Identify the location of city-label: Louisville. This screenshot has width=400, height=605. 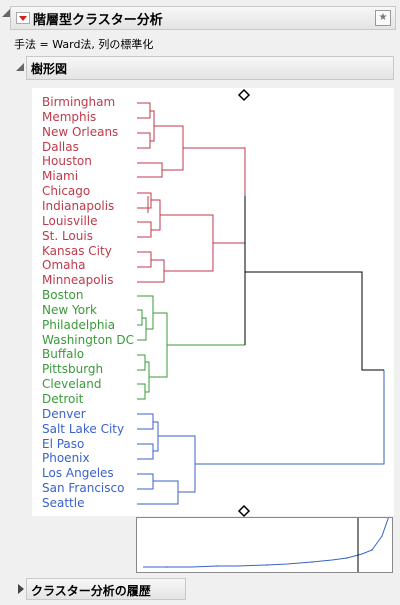
(70, 220).